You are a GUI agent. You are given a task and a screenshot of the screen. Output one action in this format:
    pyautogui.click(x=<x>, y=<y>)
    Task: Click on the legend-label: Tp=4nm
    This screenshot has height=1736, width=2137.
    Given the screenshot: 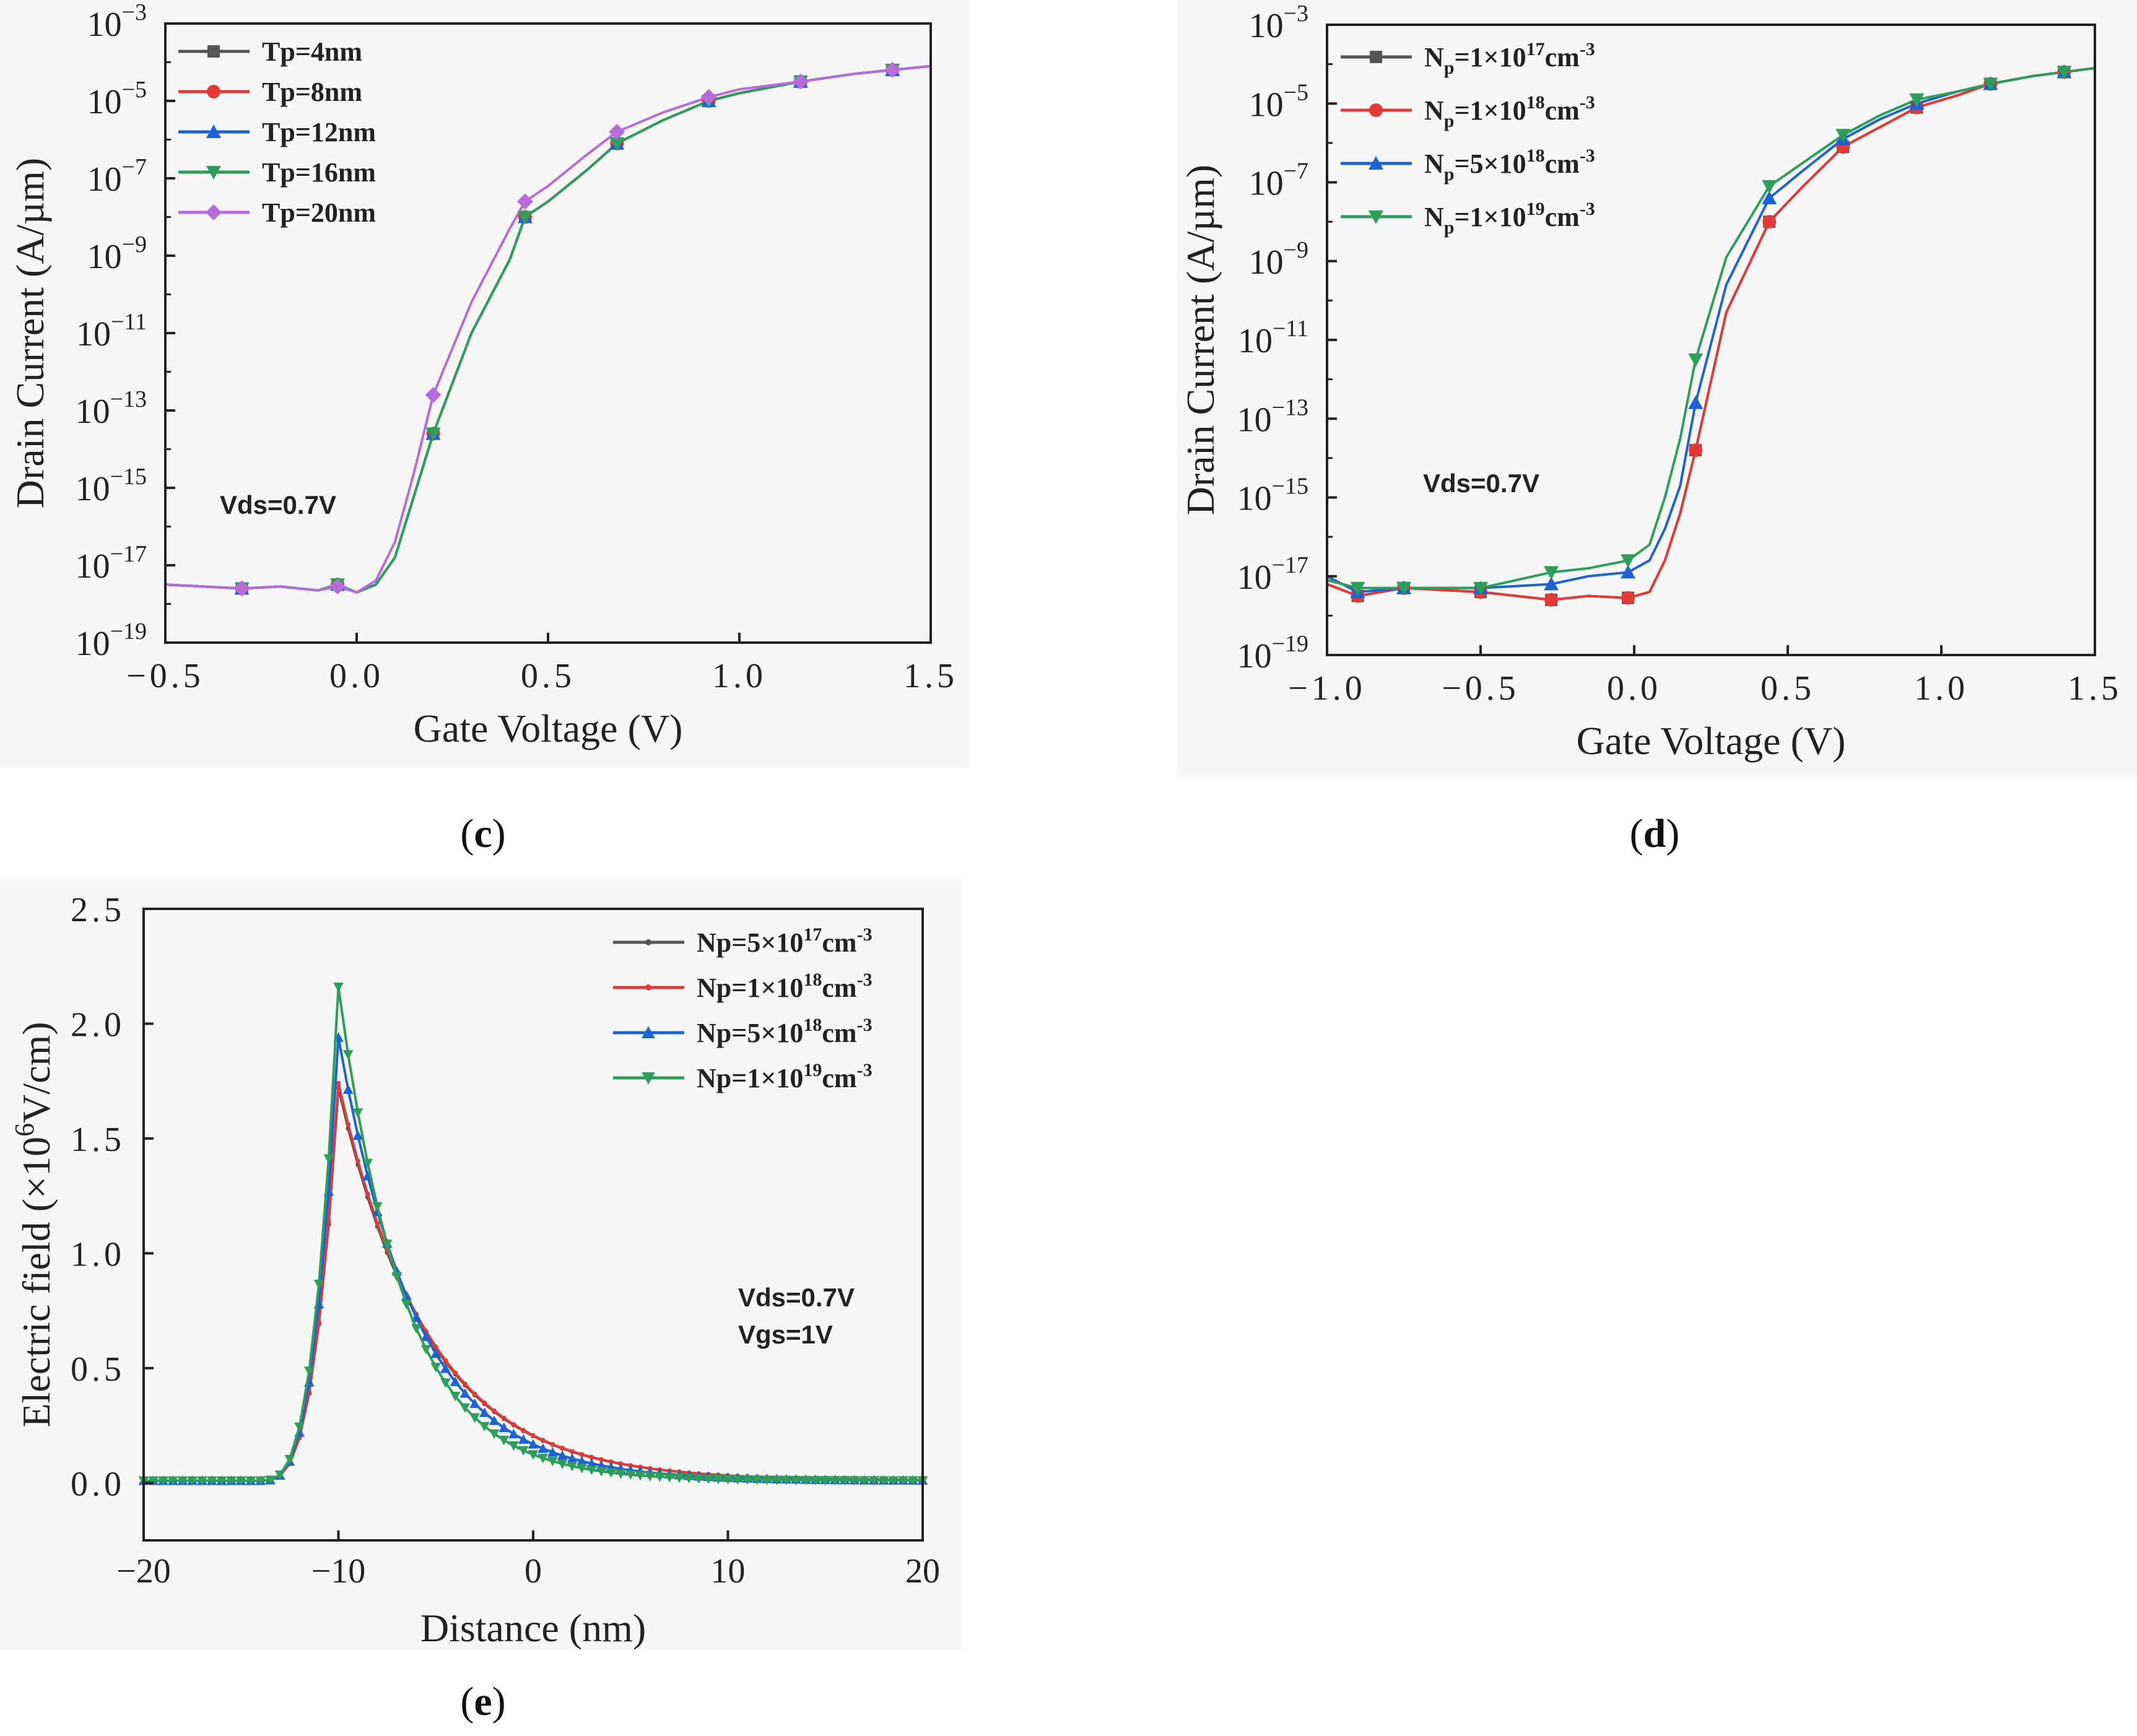 What is the action you would take?
    pyautogui.click(x=312, y=52)
    